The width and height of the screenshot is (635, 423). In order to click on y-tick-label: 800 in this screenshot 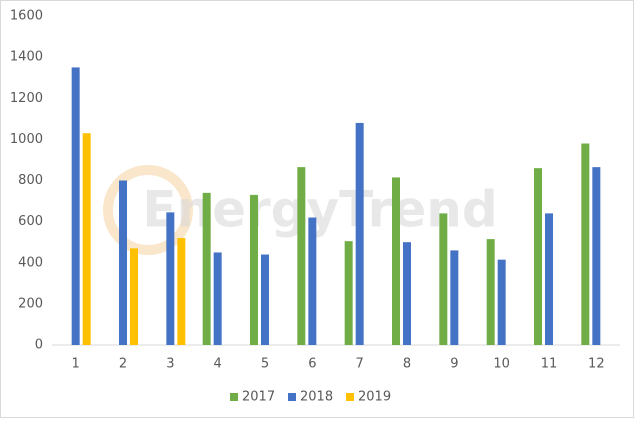, I will do `click(30, 180)`.